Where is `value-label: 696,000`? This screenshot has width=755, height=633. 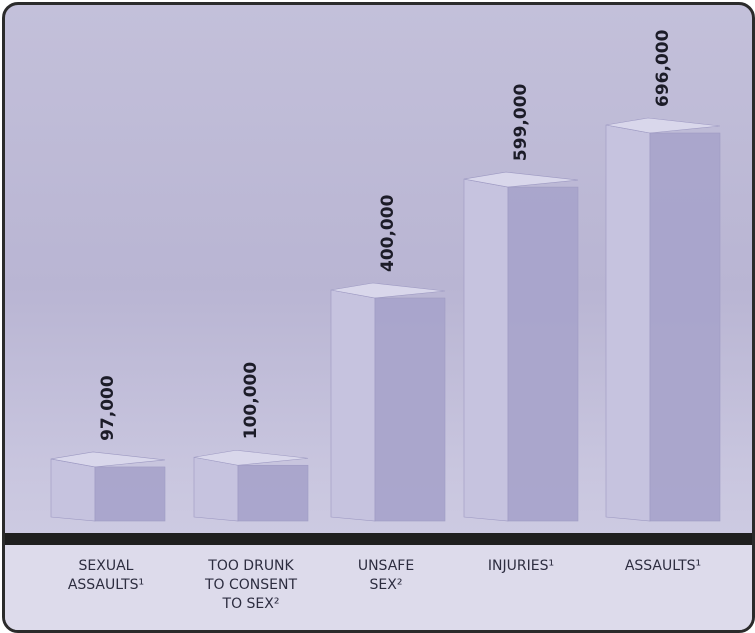 value-label: 696,000 is located at coordinates (663, 68).